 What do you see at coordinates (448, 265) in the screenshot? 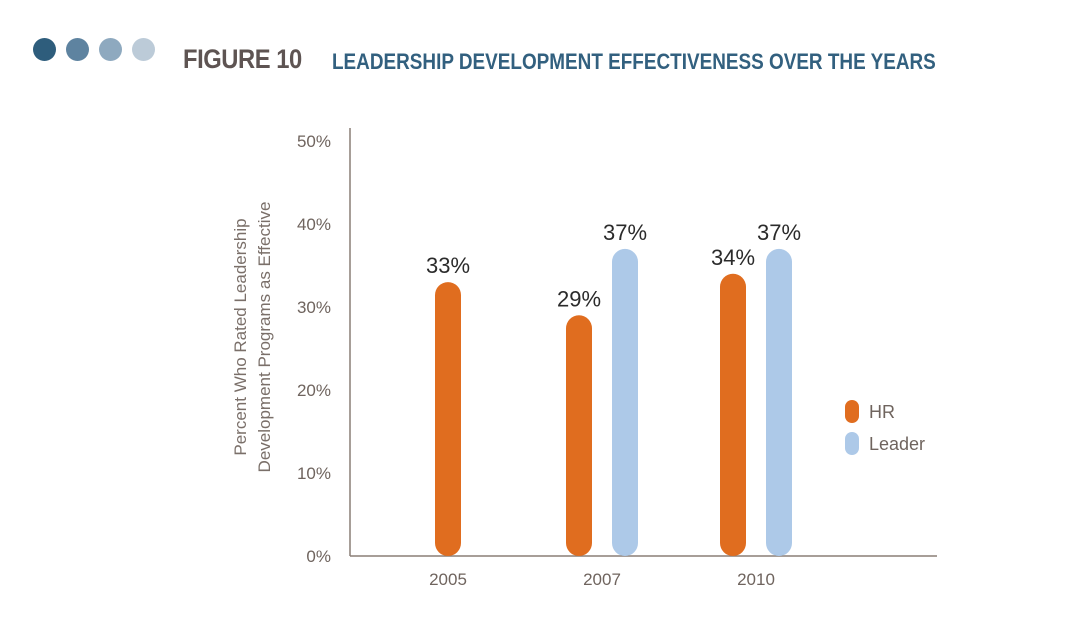
I see `data-label: 33%` at bounding box center [448, 265].